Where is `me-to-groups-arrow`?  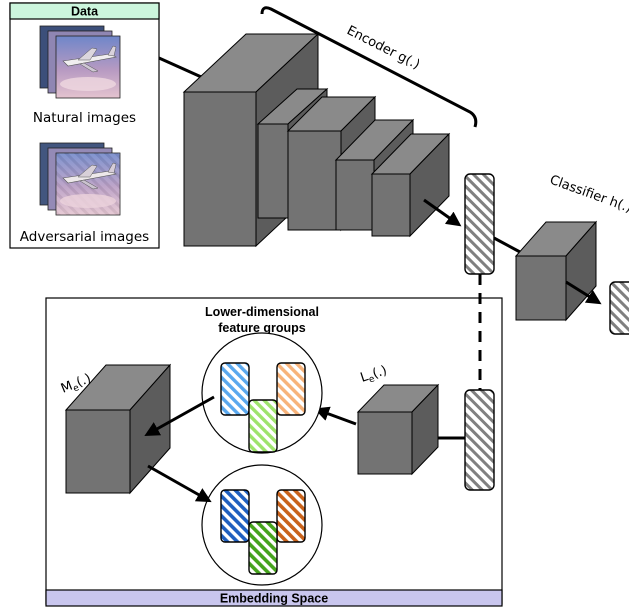
me-to-groups-arrow is located at coordinates (179, 483).